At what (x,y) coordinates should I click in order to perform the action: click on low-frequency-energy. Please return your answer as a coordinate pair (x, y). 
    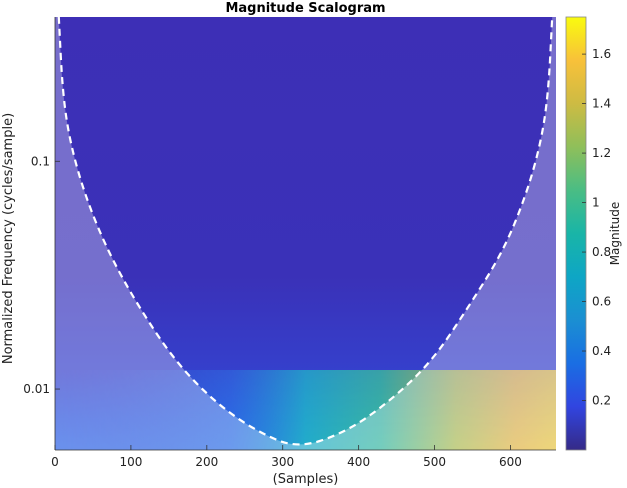
    Looking at the image, I should click on (305, 410).